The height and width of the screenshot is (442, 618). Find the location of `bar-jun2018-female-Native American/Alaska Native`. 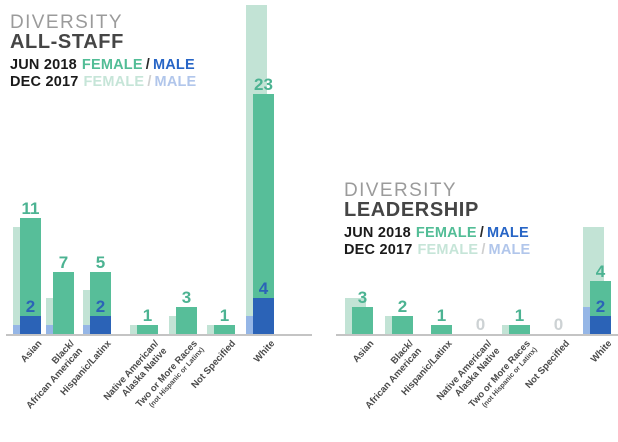

bar-jun2018-female-Native American/Alaska Native is located at coordinates (147, 329).